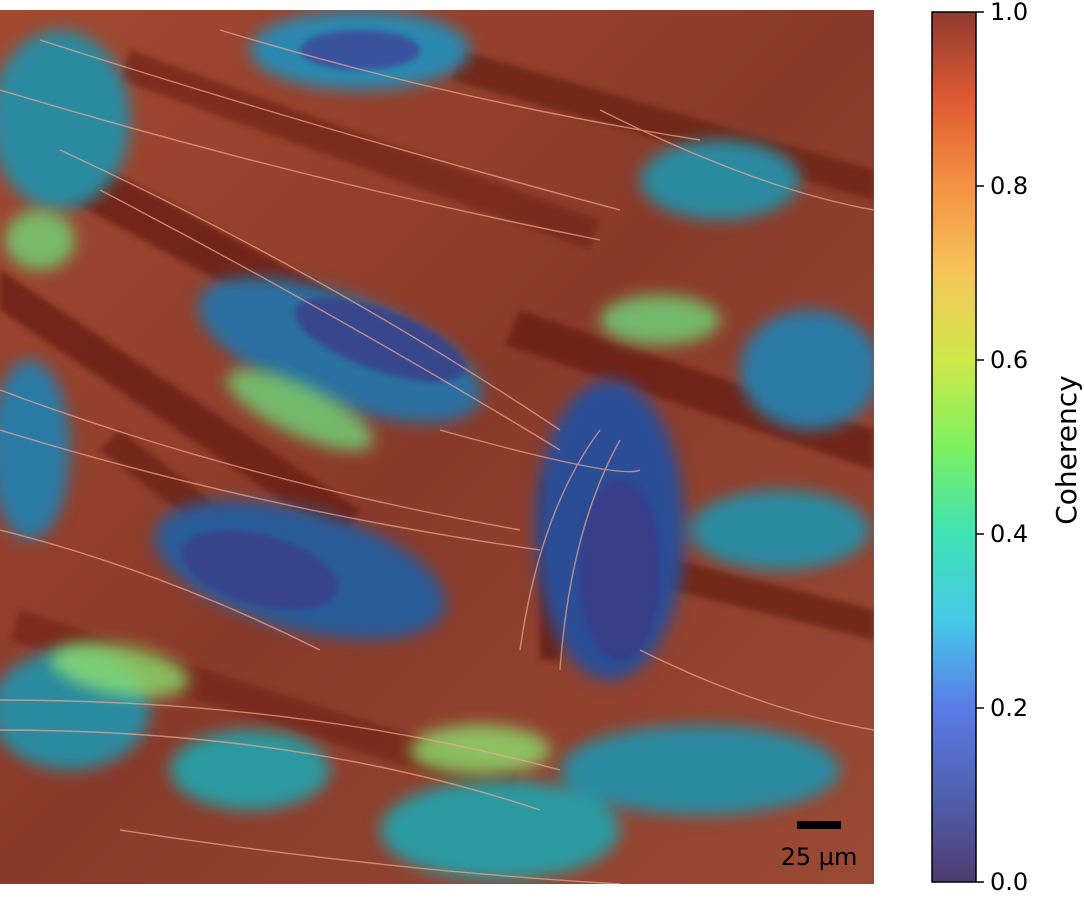 The height and width of the screenshot is (900, 1084). What do you see at coordinates (1009, 534) in the screenshot?
I see `colorbar-tick-label: 0.4` at bounding box center [1009, 534].